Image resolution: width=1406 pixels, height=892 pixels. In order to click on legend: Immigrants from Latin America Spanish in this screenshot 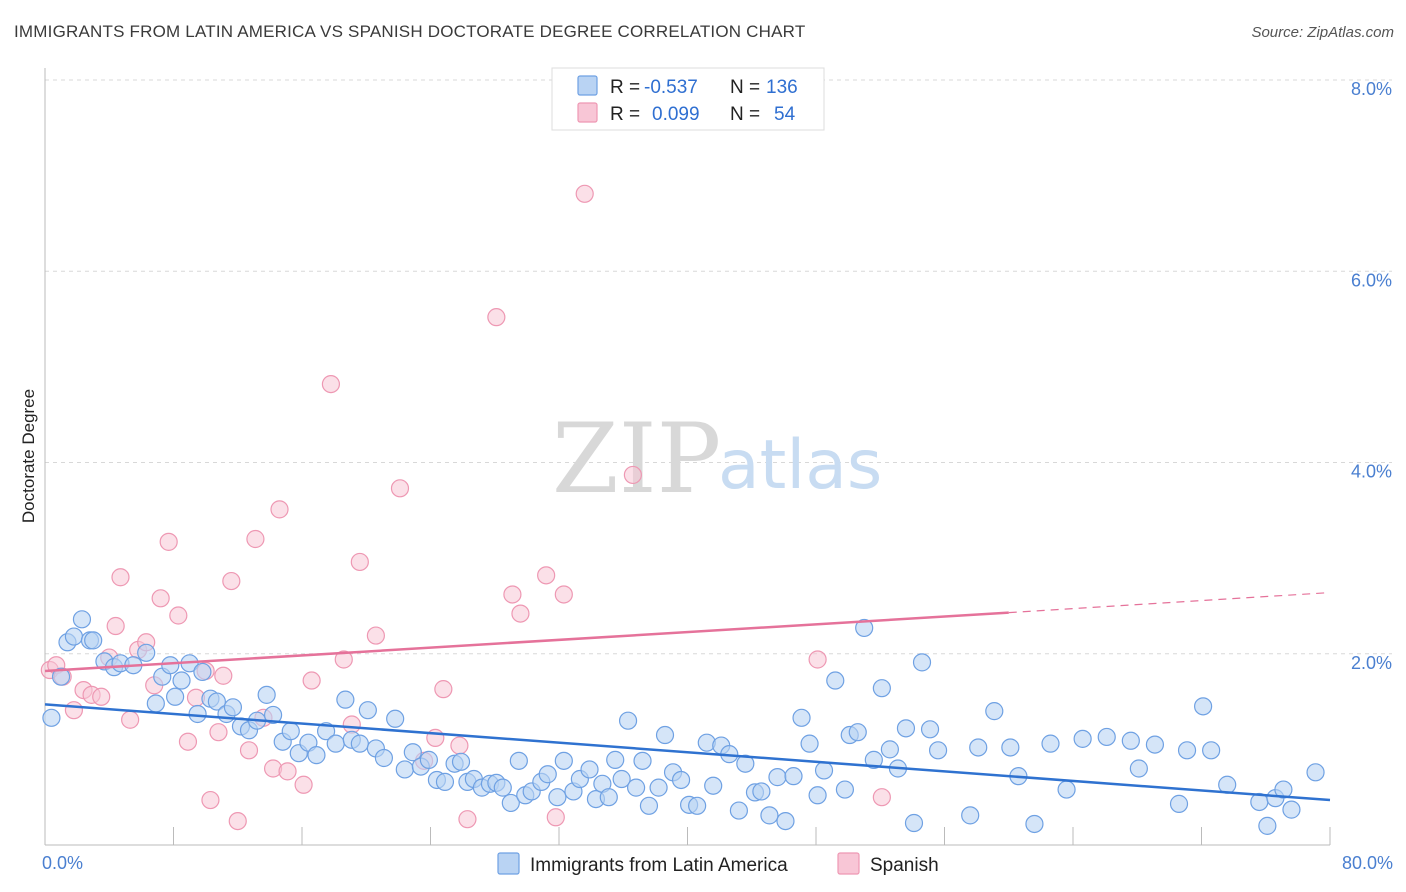, I will do `click(718, 864)`.